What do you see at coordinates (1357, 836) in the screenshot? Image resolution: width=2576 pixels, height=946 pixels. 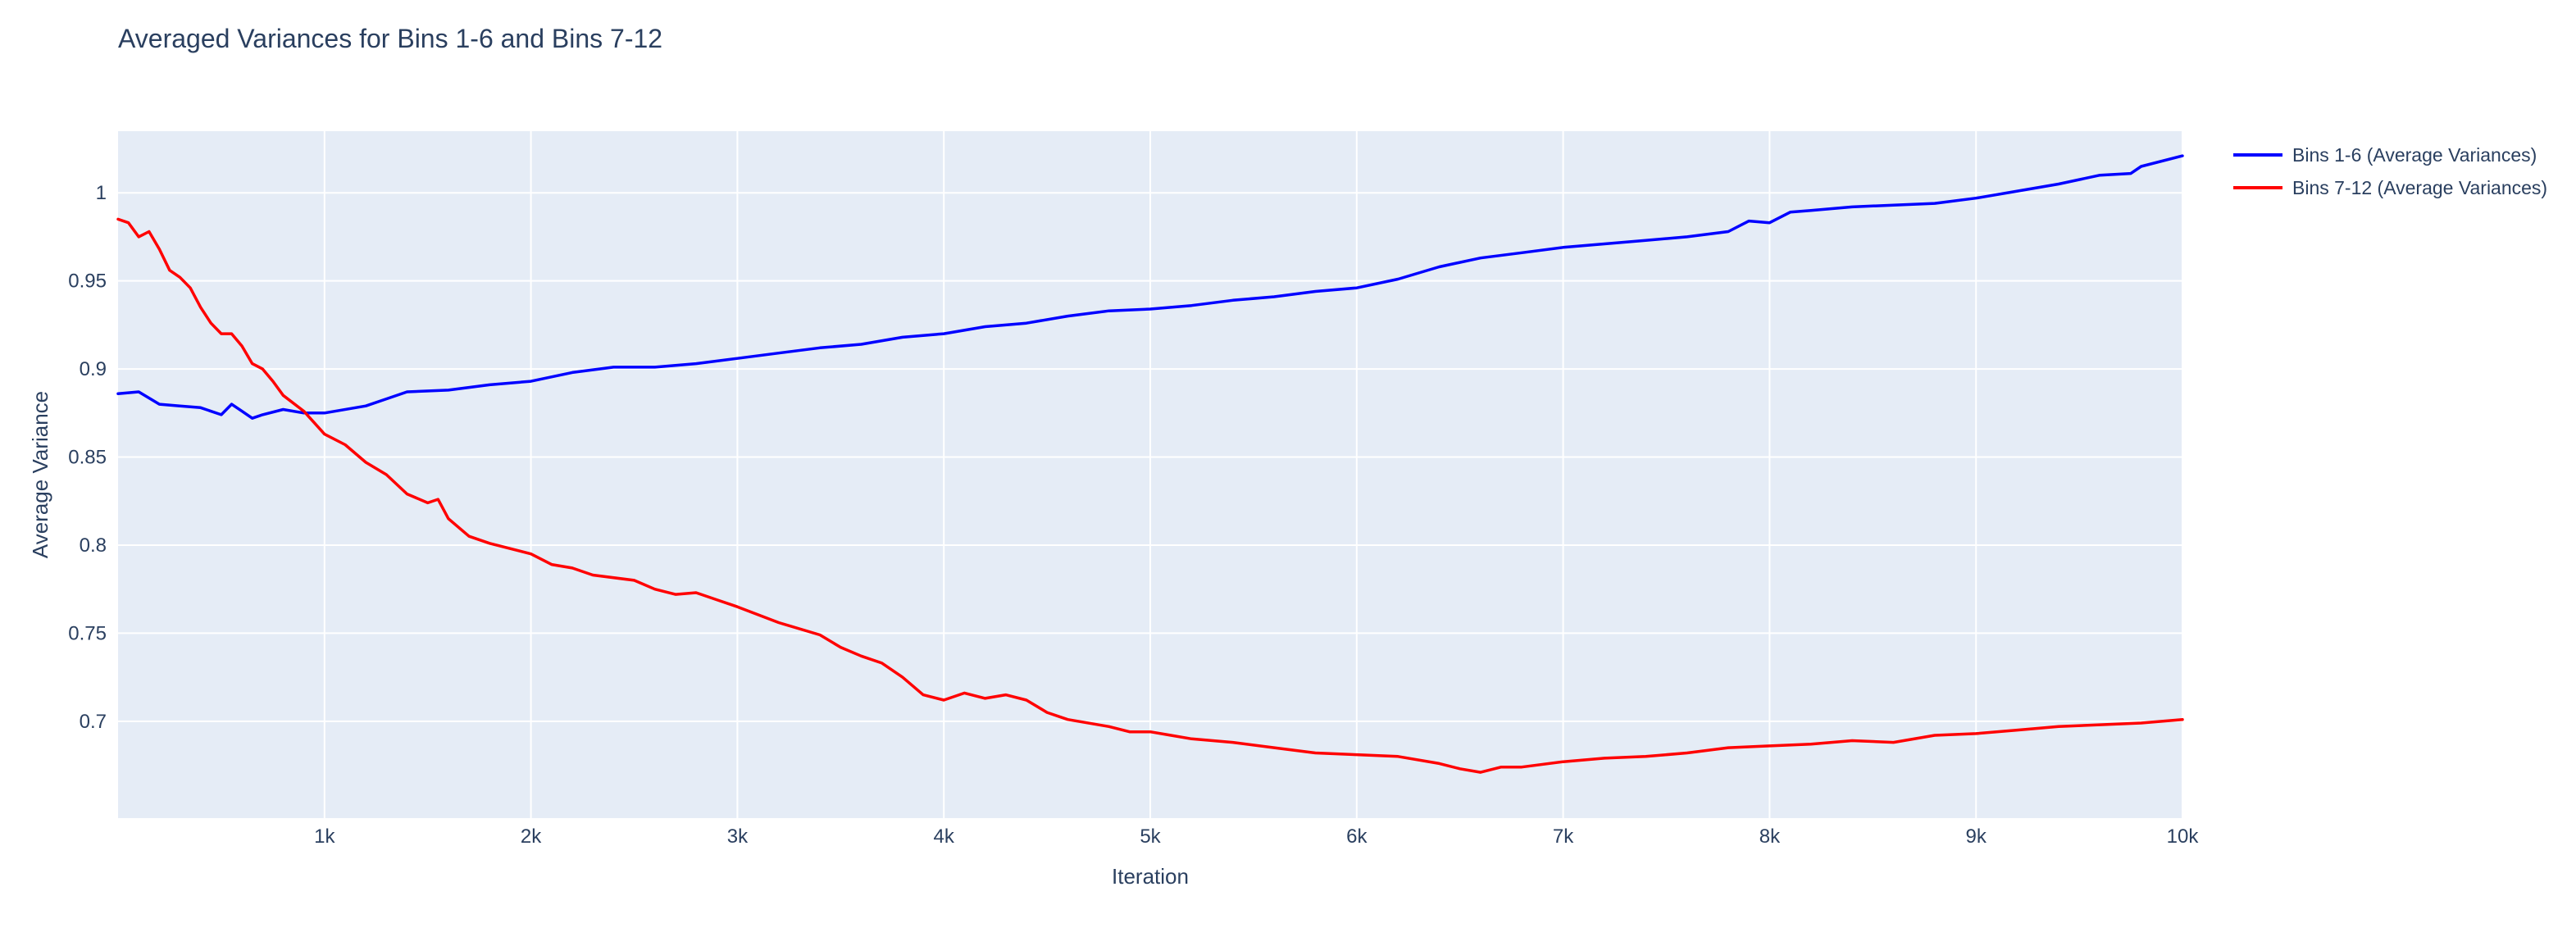 I see `x-tick-label: 6k` at bounding box center [1357, 836].